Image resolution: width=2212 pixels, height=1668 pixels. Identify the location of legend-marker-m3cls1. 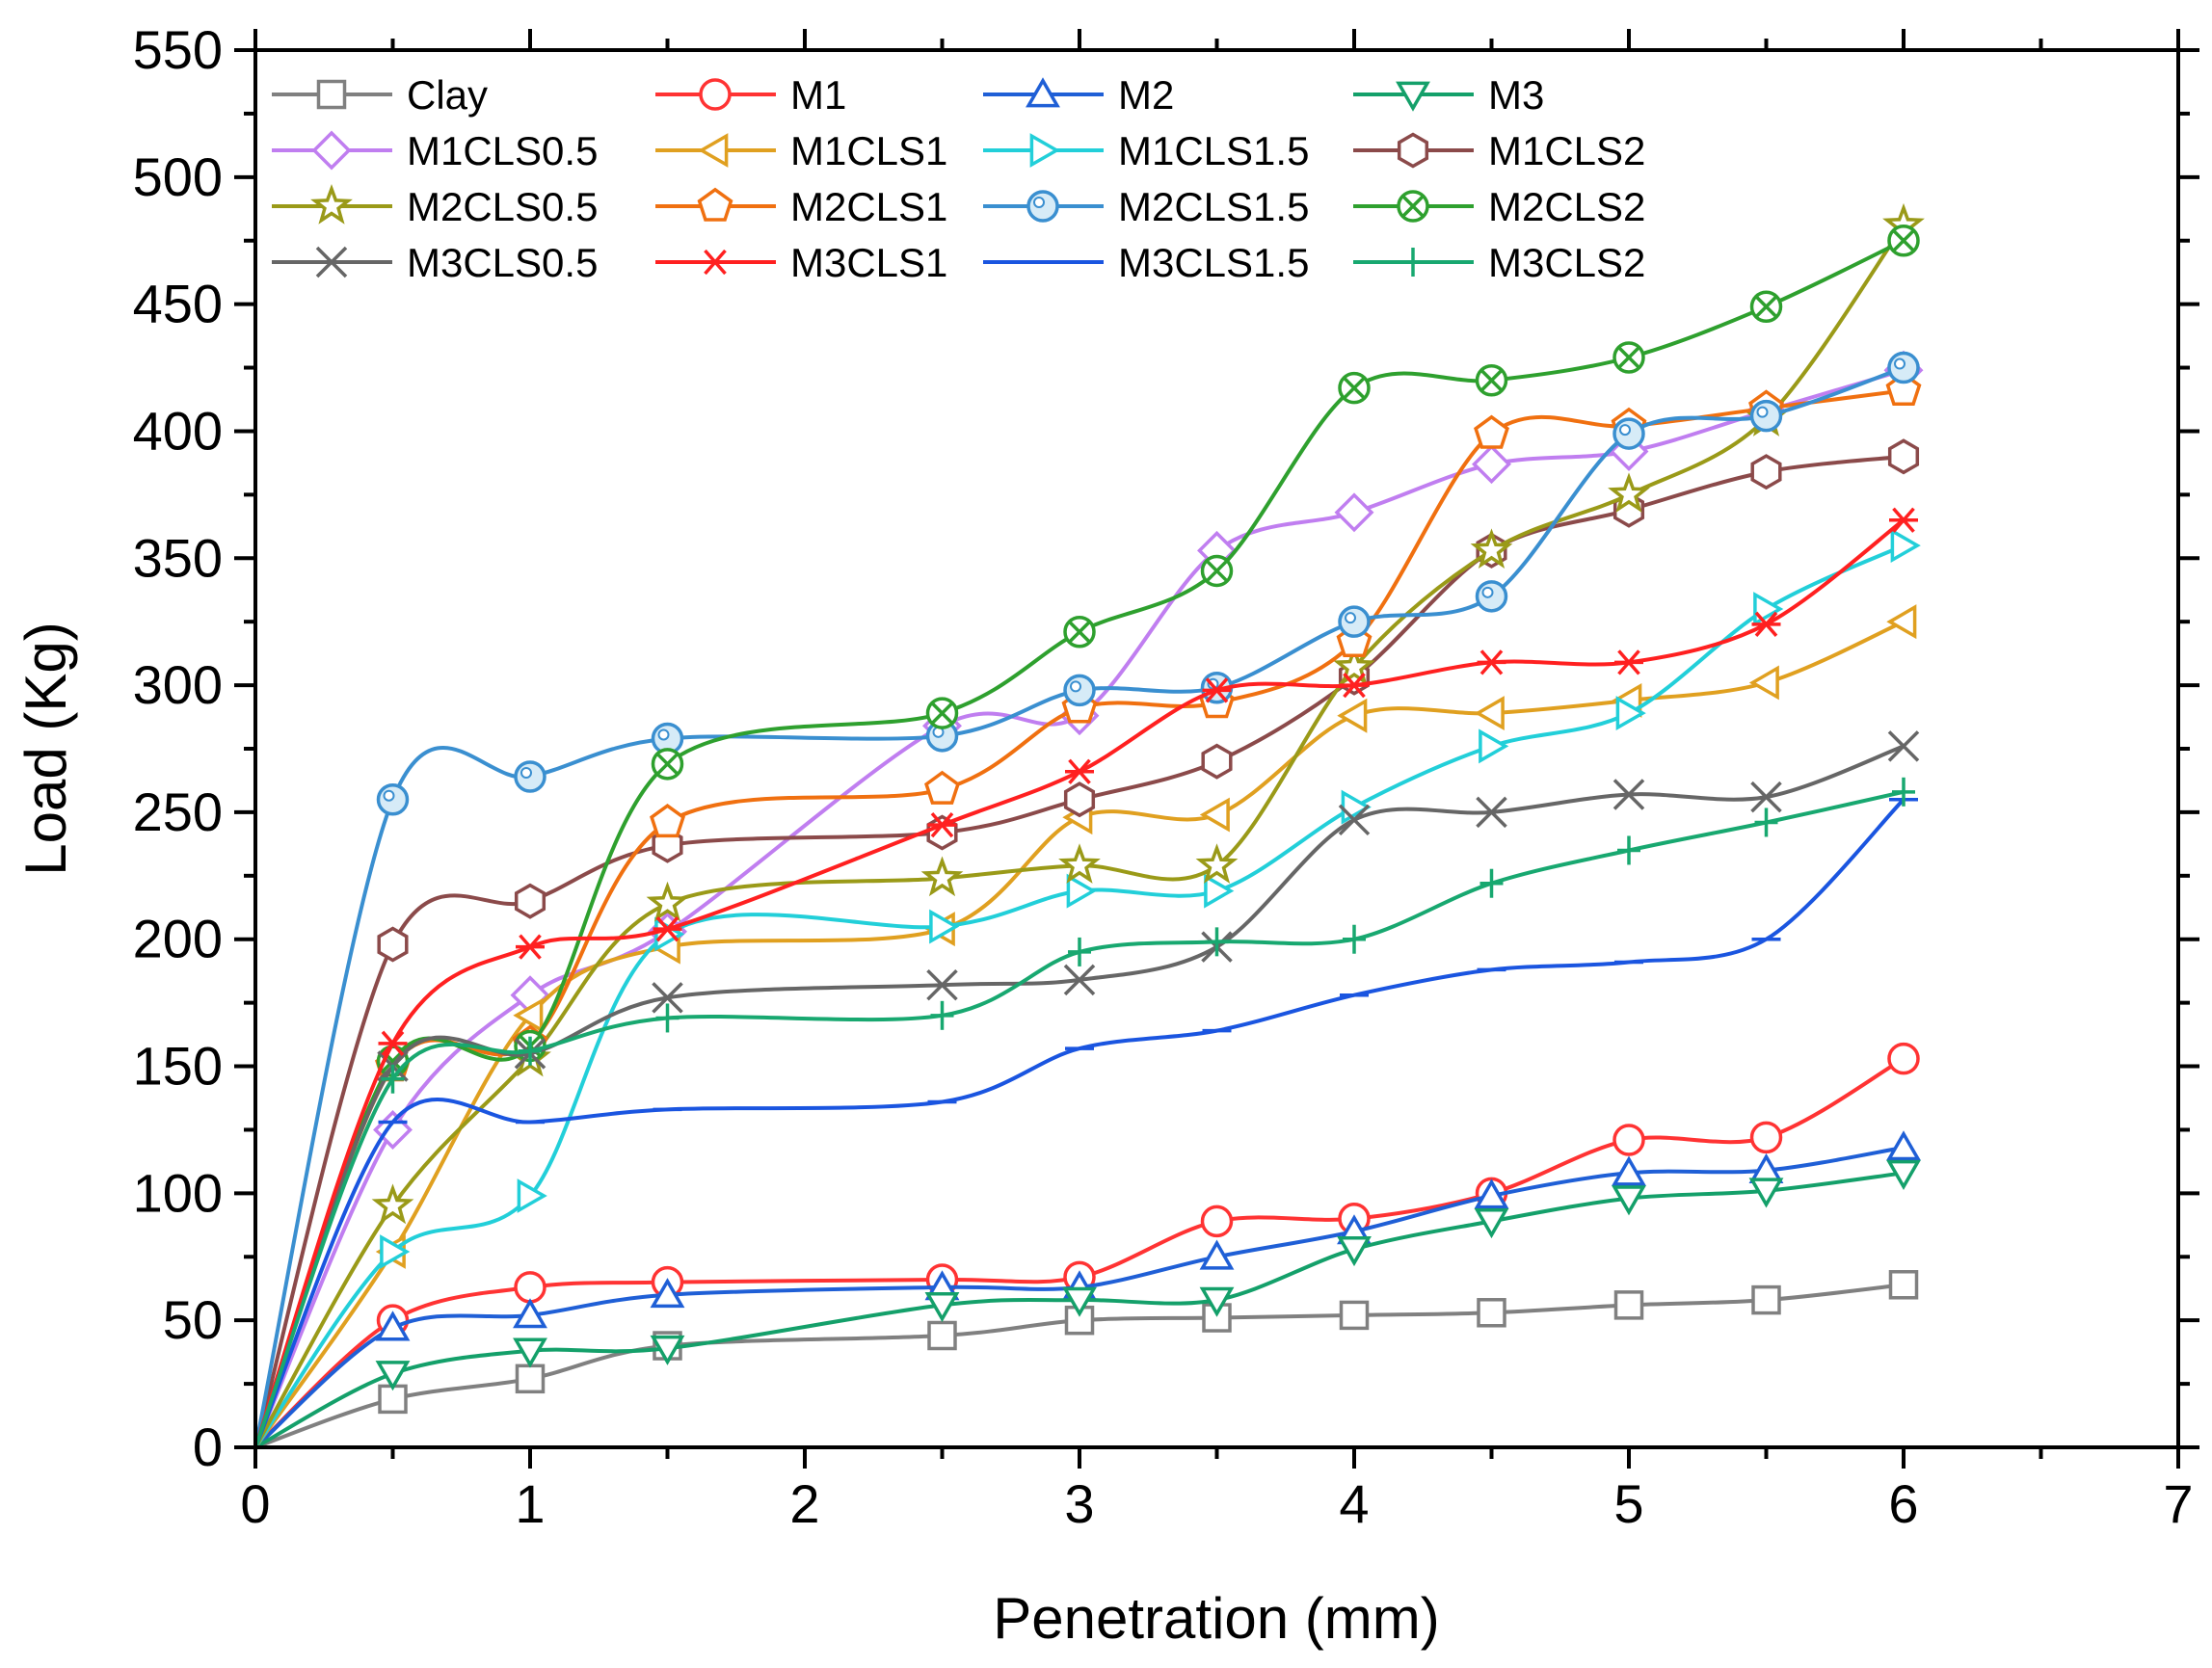
(715, 262).